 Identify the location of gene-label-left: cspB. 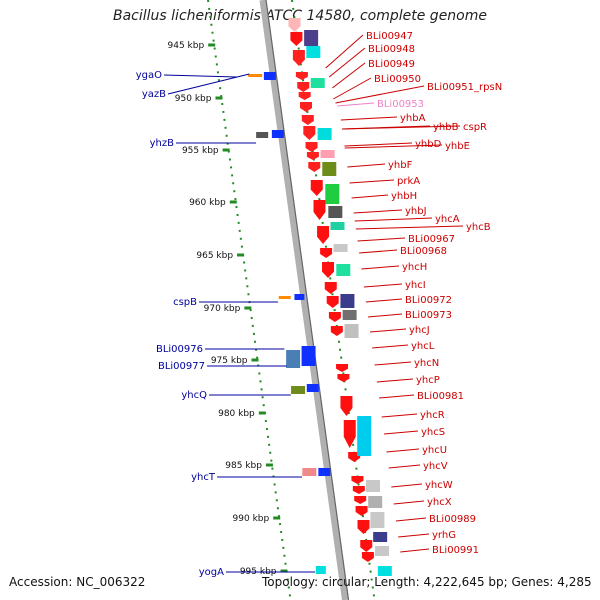
(185, 302).